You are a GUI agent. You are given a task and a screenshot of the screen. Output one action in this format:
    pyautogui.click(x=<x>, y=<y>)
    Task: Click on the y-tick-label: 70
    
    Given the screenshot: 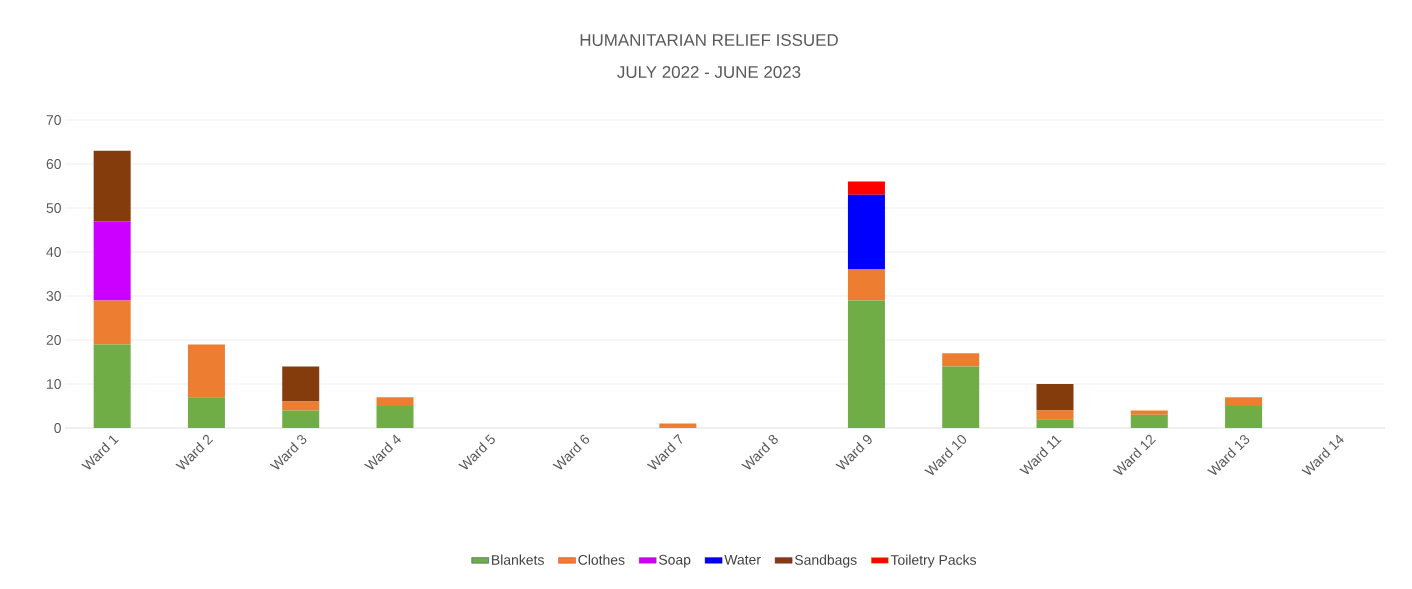 What is the action you would take?
    pyautogui.click(x=53, y=120)
    